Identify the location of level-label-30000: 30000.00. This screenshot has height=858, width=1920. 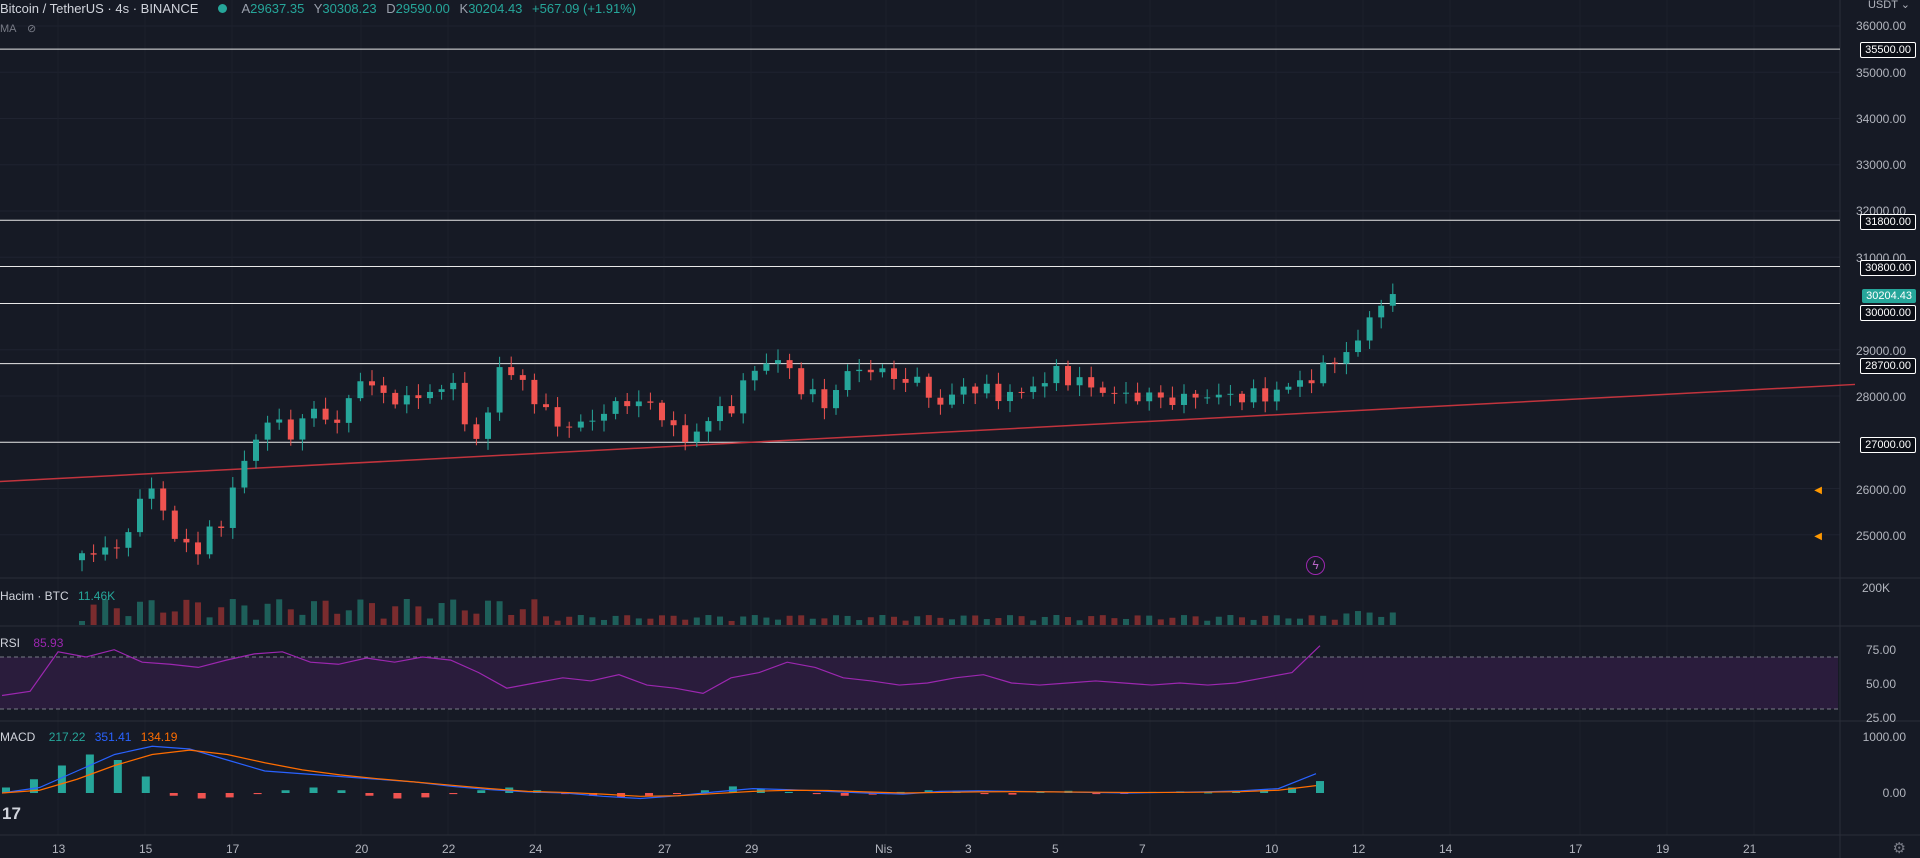
(1888, 313).